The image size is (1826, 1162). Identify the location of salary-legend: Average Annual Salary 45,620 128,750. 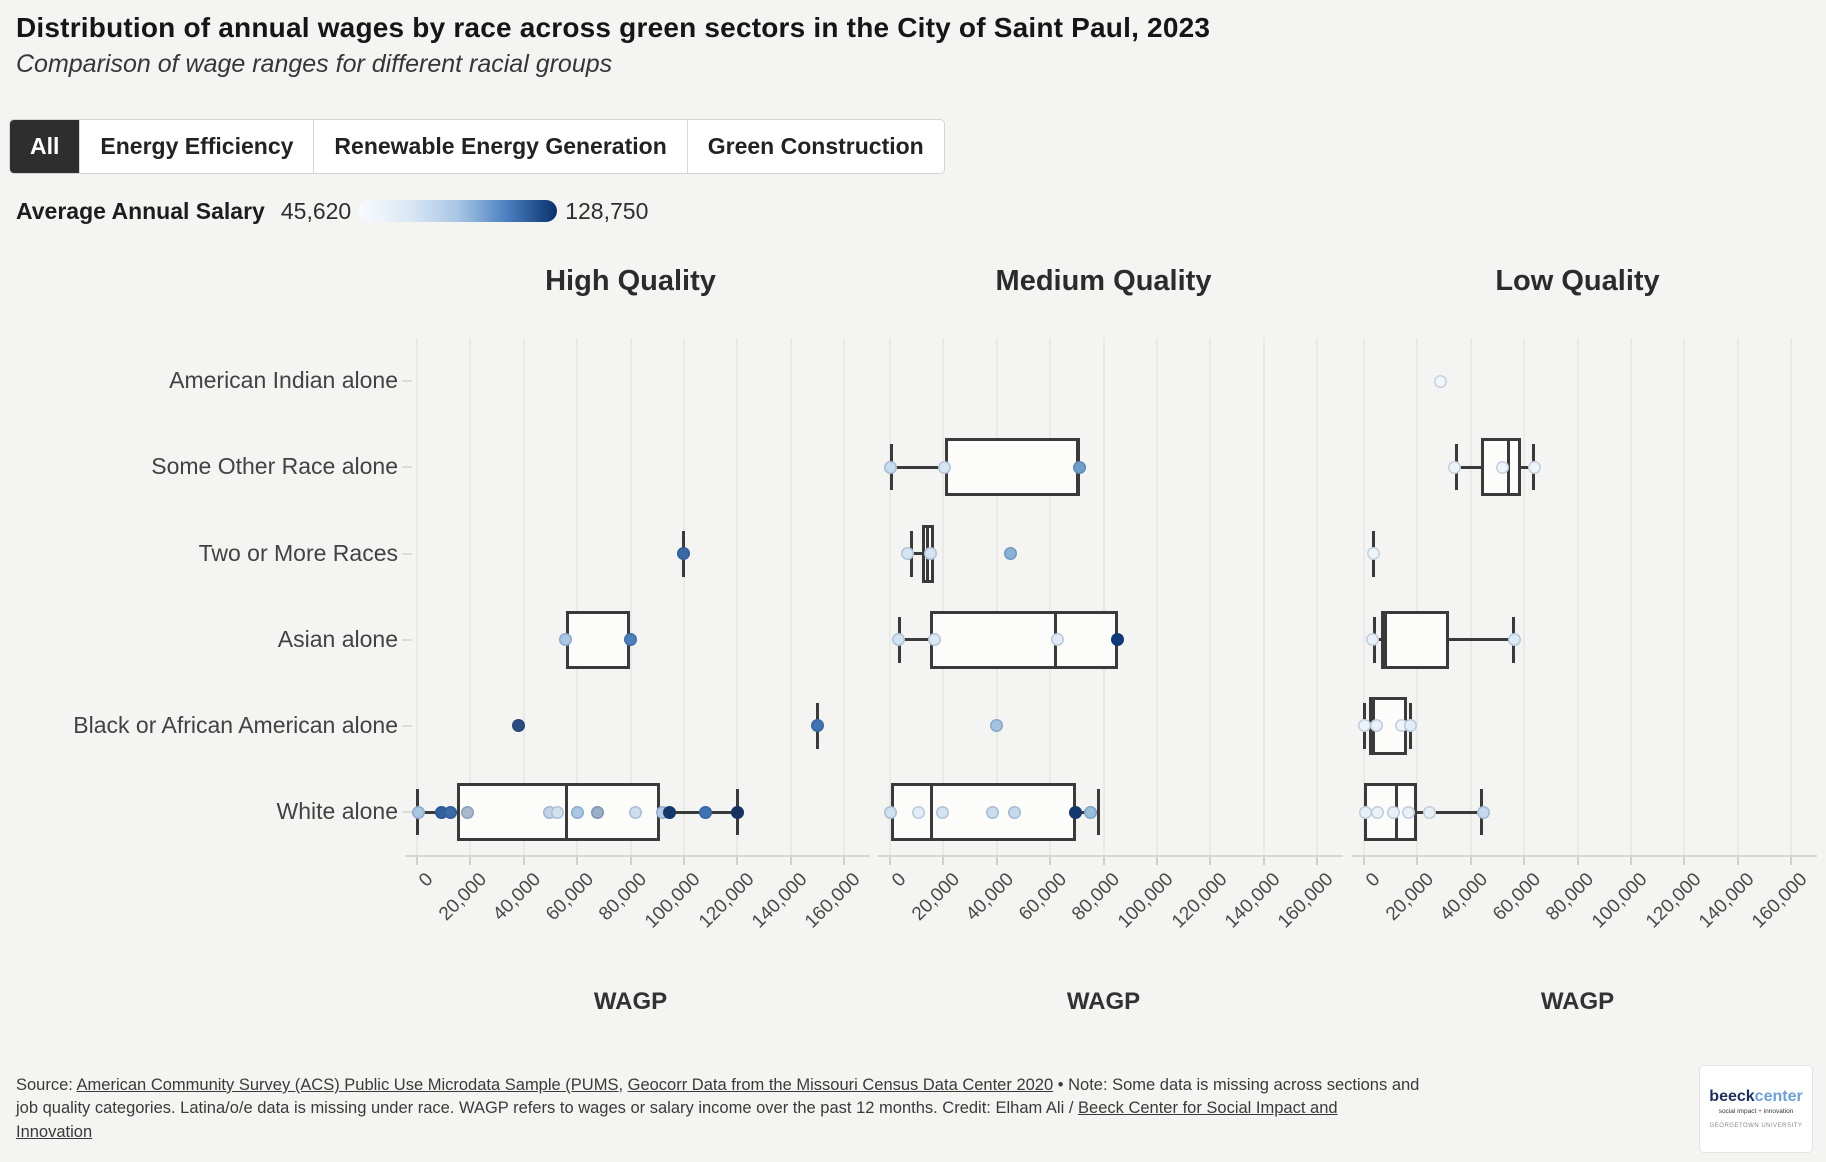
(332, 211).